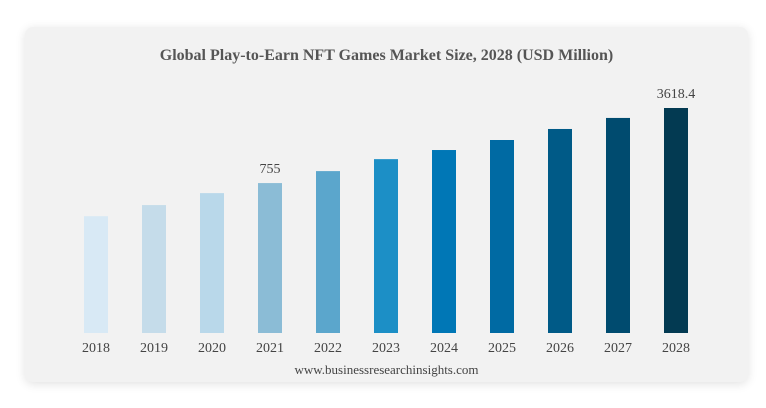 Image resolution: width=766 pixels, height=408 pixels. Describe the element at coordinates (328, 252) in the screenshot. I see `bar-2022` at that location.